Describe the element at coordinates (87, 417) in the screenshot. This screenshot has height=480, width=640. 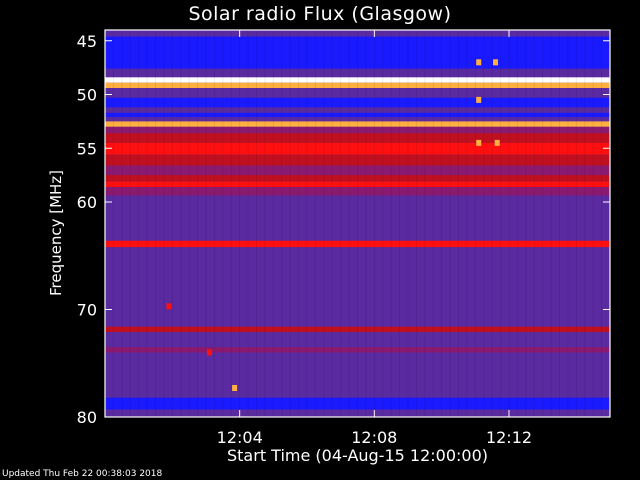
I see `y-tick-label: 80` at that location.